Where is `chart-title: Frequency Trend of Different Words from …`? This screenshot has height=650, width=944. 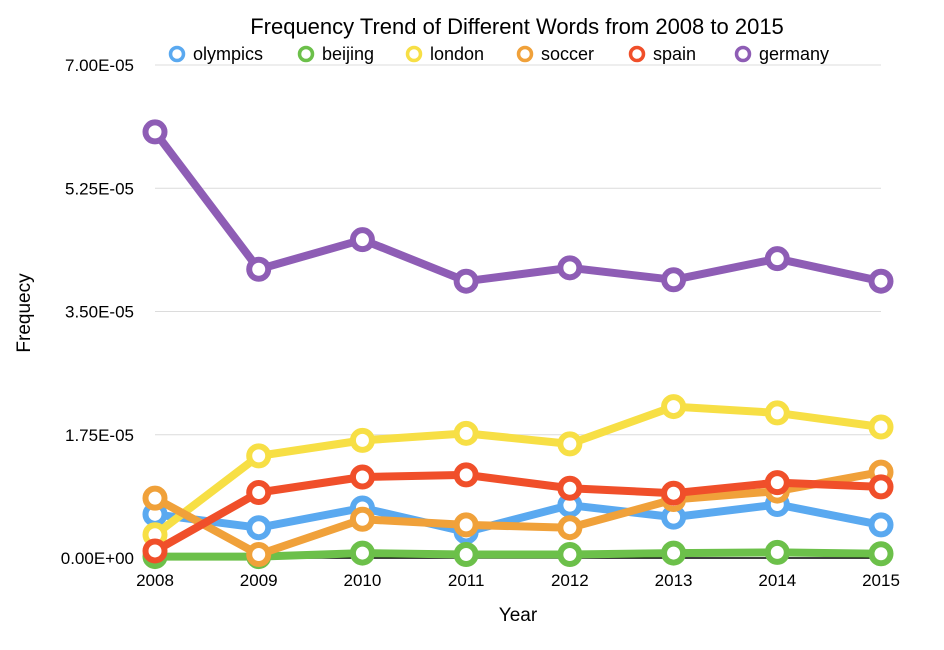 chart-title: Frequency Trend of Different Words from … is located at coordinates (517, 26).